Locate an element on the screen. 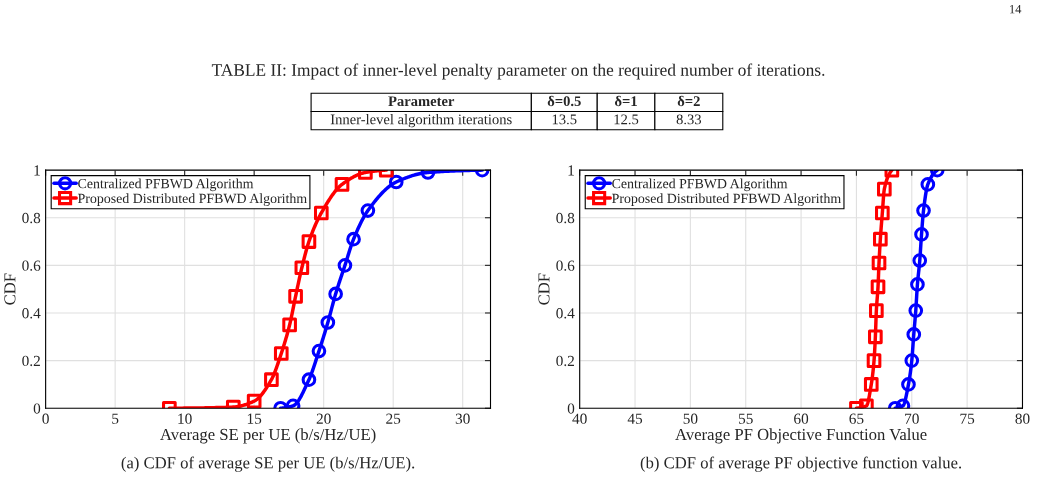 The height and width of the screenshot is (486, 1037). x-tick-label: 5 is located at coordinates (115, 418).